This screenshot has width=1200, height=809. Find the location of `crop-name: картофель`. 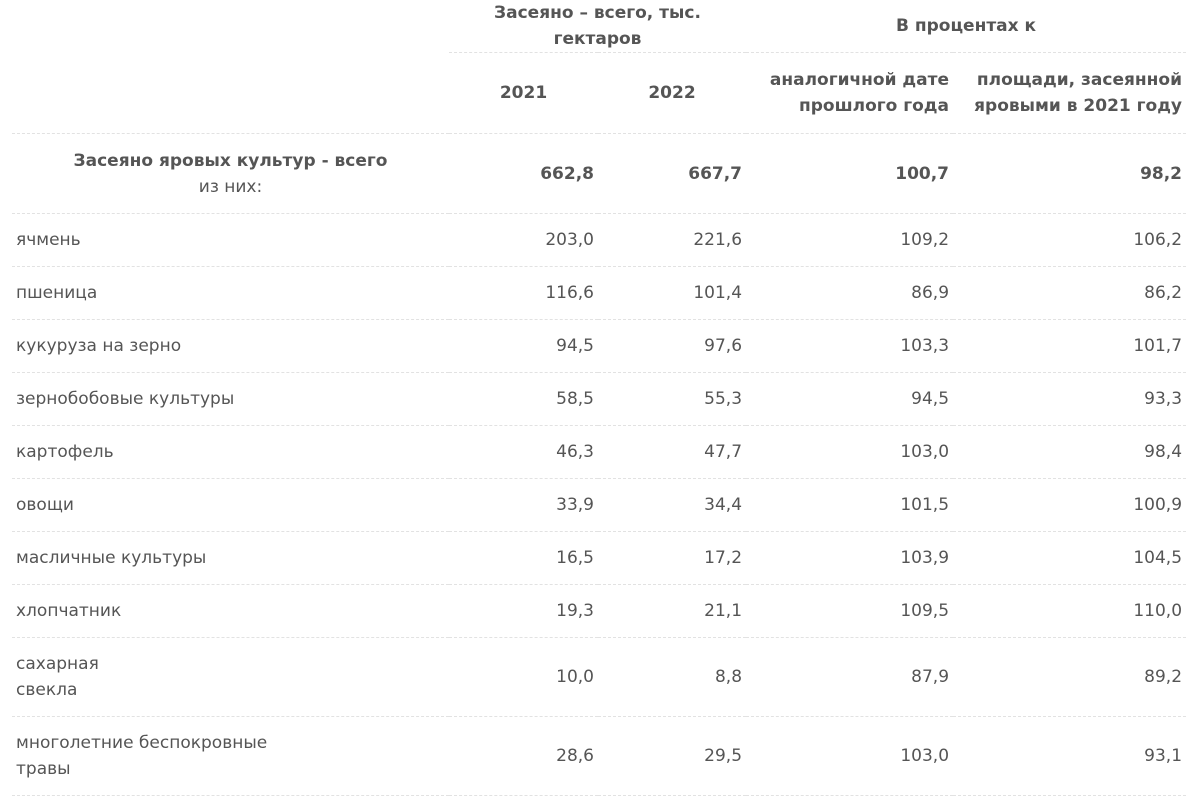

crop-name: картофель is located at coordinates (230, 452).